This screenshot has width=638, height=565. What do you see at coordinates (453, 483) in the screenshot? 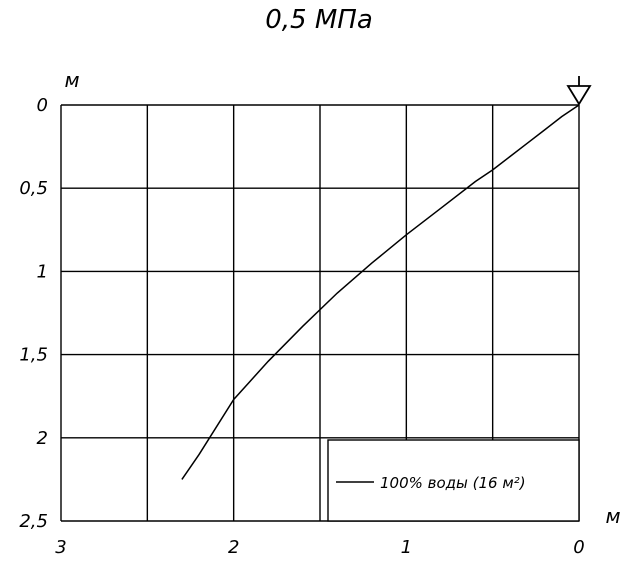
I see `legend-label: 100% воды (16 м²)` at bounding box center [453, 483].